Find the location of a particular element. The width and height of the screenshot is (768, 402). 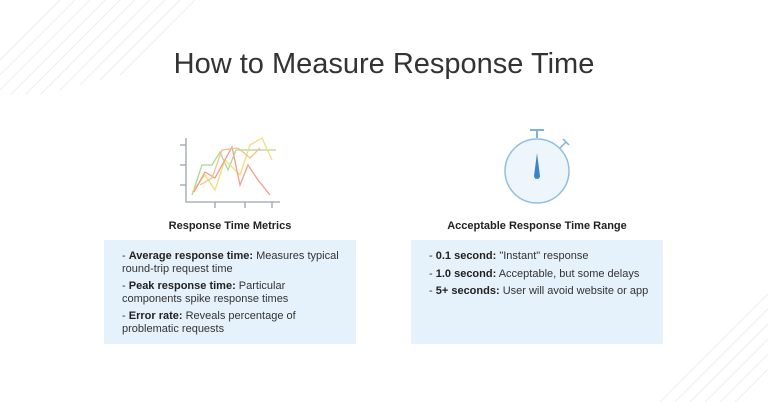

item-term: Error rate: is located at coordinates (155, 316).